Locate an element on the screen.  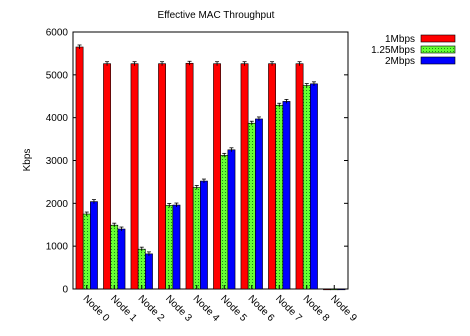
y-tick-label: 6000 is located at coordinates (57, 33).